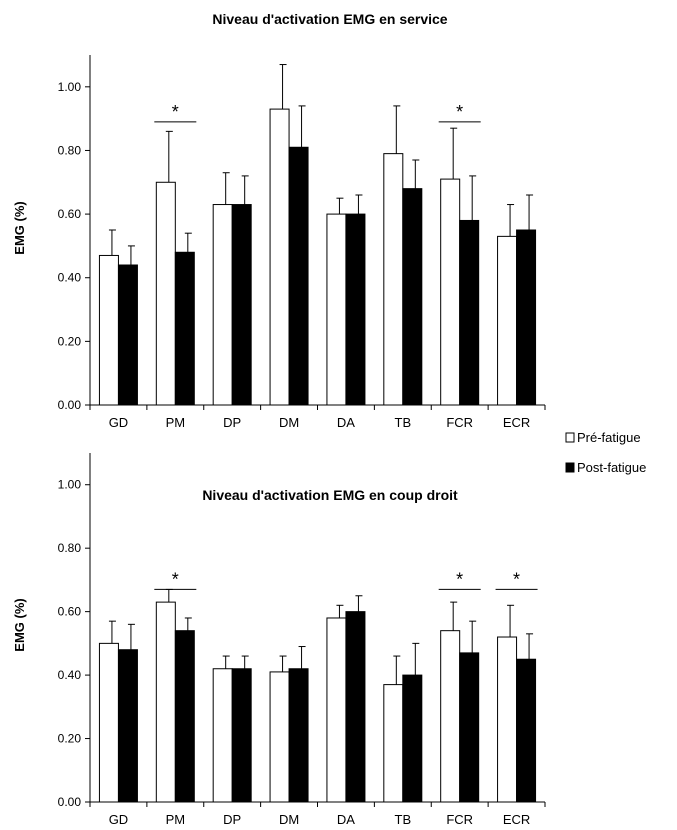 The image size is (677, 830). What do you see at coordinates (330, 495) in the screenshot?
I see `chart-title: Niveau d'activation EMG en coup droit` at bounding box center [330, 495].